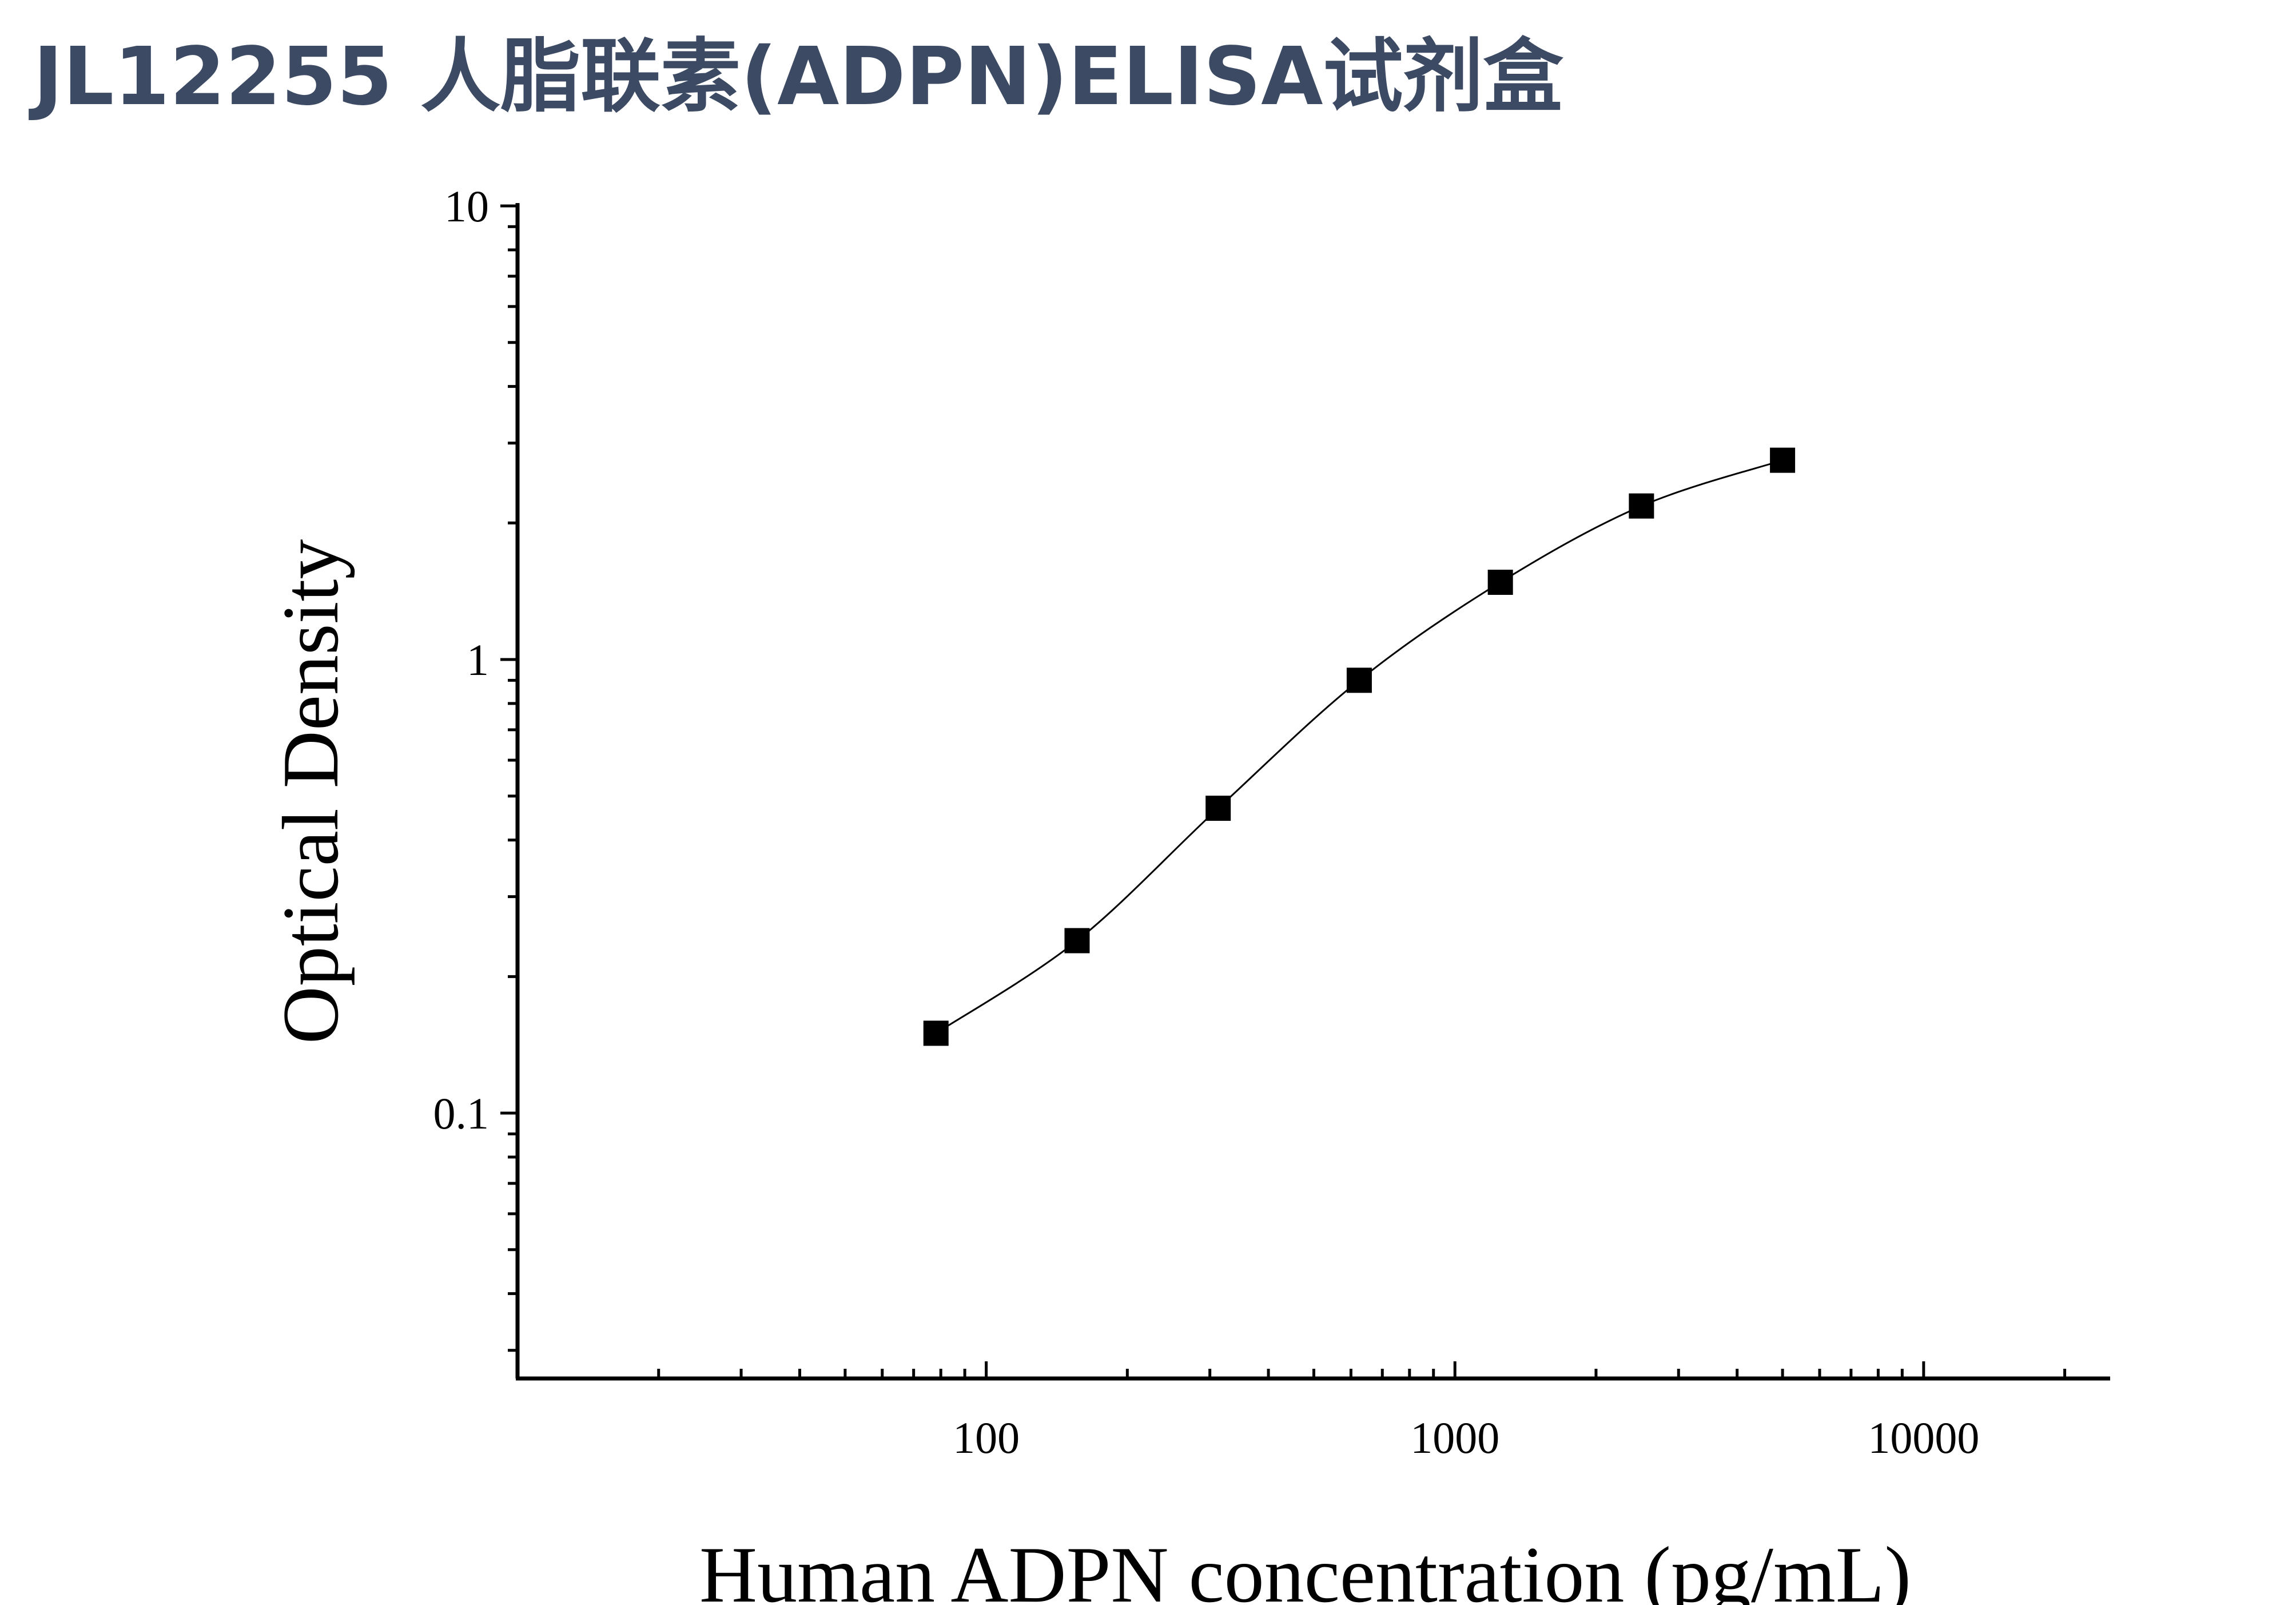 This screenshot has height=1605, width=2296. Describe the element at coordinates (462, 1113) in the screenshot. I see `y-tick-label: 0.1` at that location.